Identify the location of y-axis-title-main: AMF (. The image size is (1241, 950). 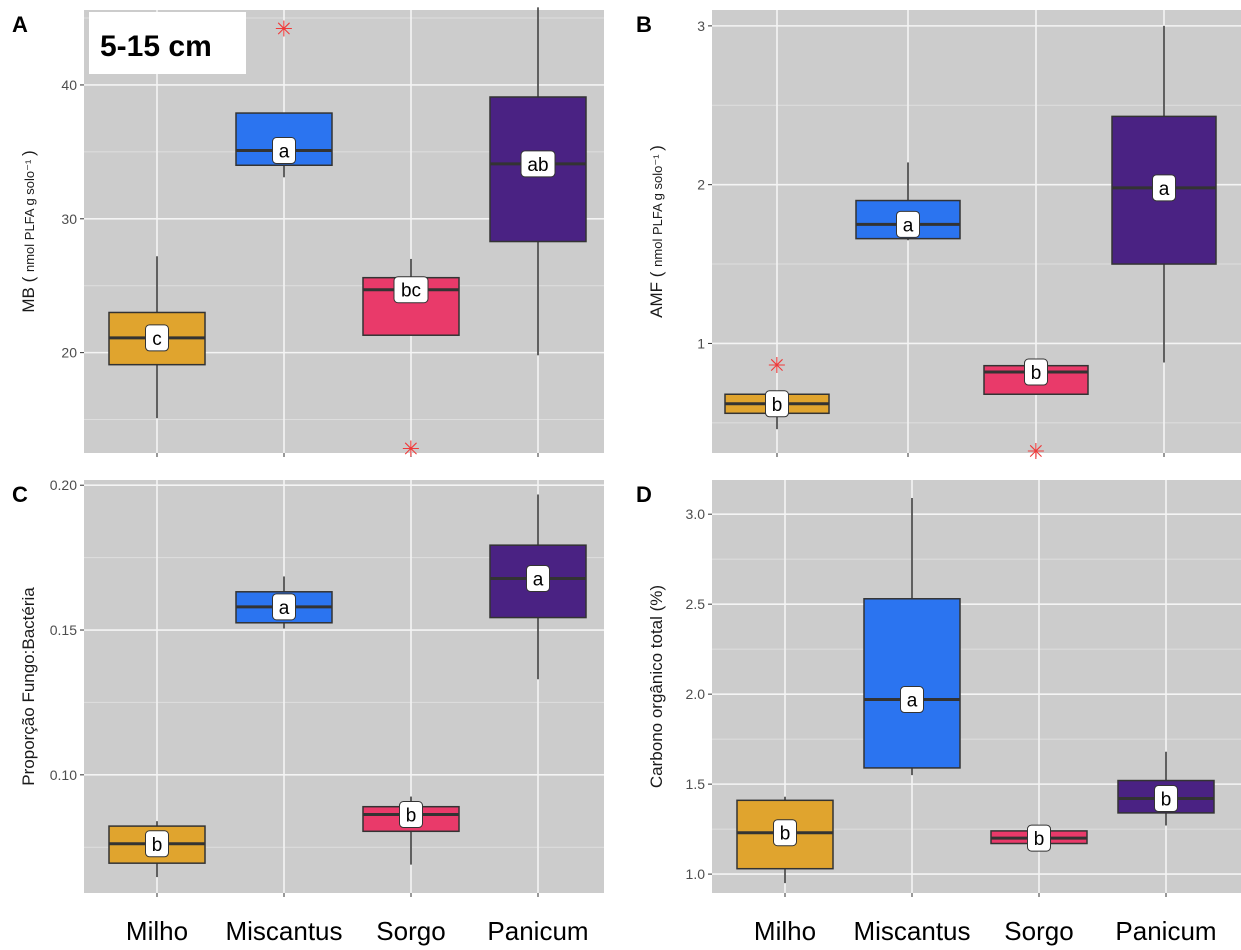
(656, 292).